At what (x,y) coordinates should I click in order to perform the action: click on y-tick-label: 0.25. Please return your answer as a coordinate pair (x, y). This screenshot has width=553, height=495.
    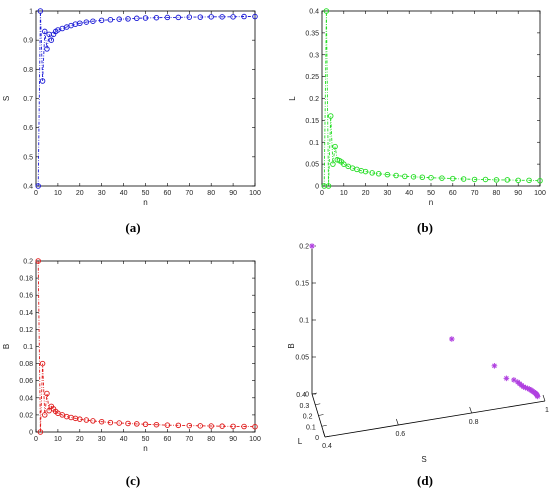
    Looking at the image, I should click on (312, 77).